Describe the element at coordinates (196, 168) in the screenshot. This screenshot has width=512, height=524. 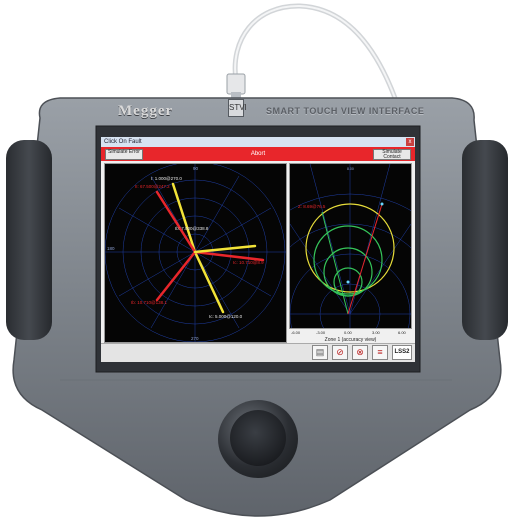
I see `phasor-axis-label: 90` at that location.